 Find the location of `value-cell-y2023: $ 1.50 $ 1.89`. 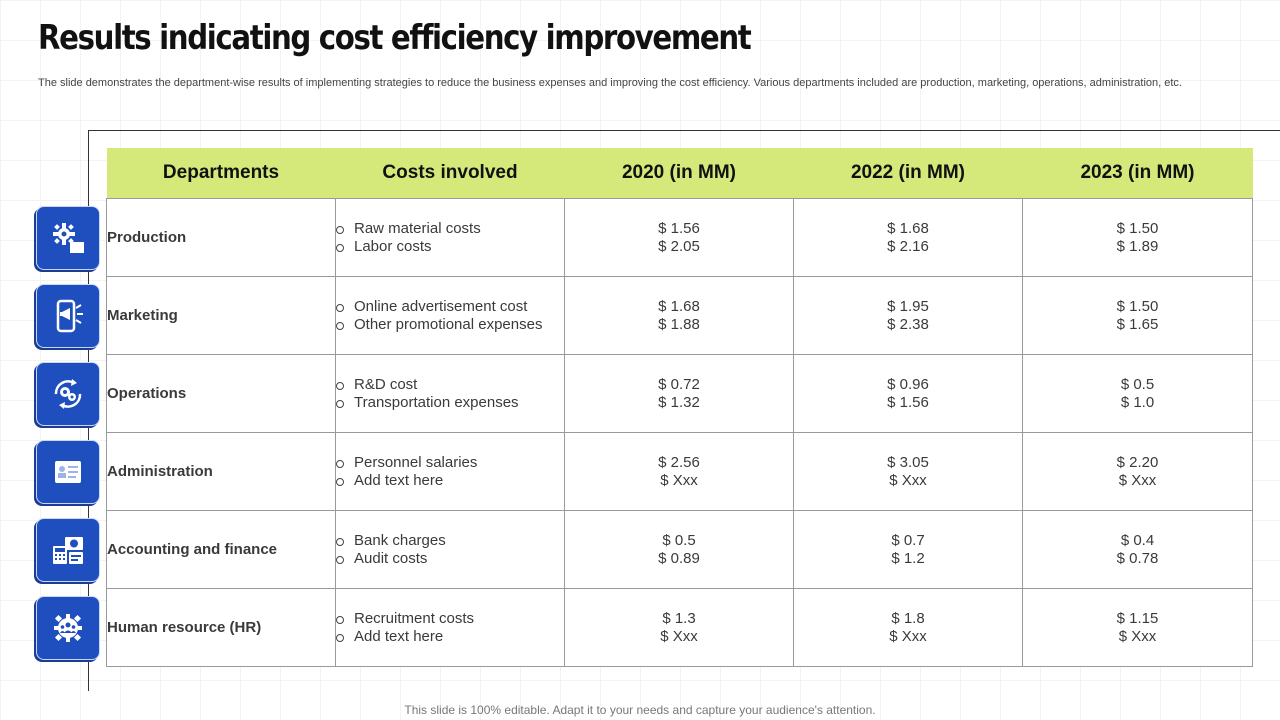

value-cell-y2023: $ 1.50 $ 1.89 is located at coordinates (1137, 237).